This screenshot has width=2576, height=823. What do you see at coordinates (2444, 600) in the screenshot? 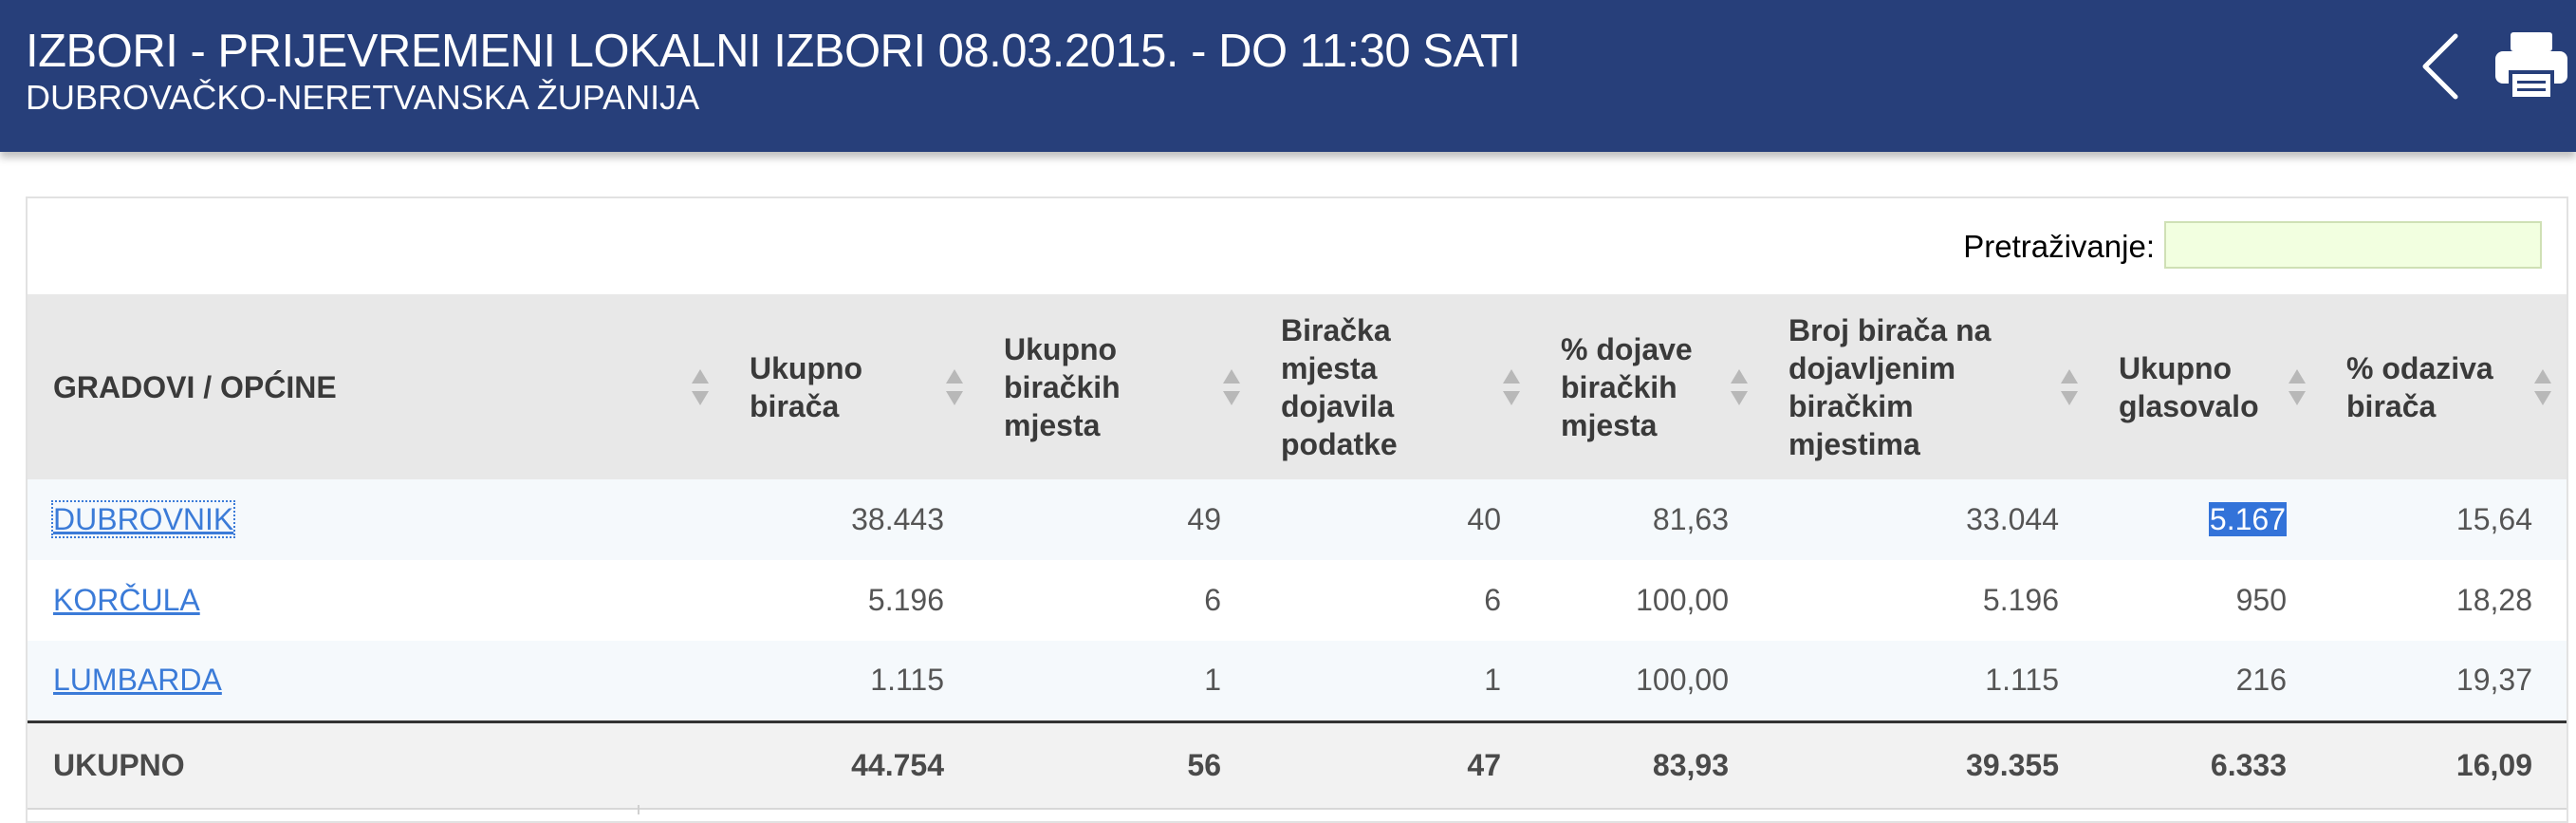
I see `posto-odaziva-cell: 18,28` at bounding box center [2444, 600].